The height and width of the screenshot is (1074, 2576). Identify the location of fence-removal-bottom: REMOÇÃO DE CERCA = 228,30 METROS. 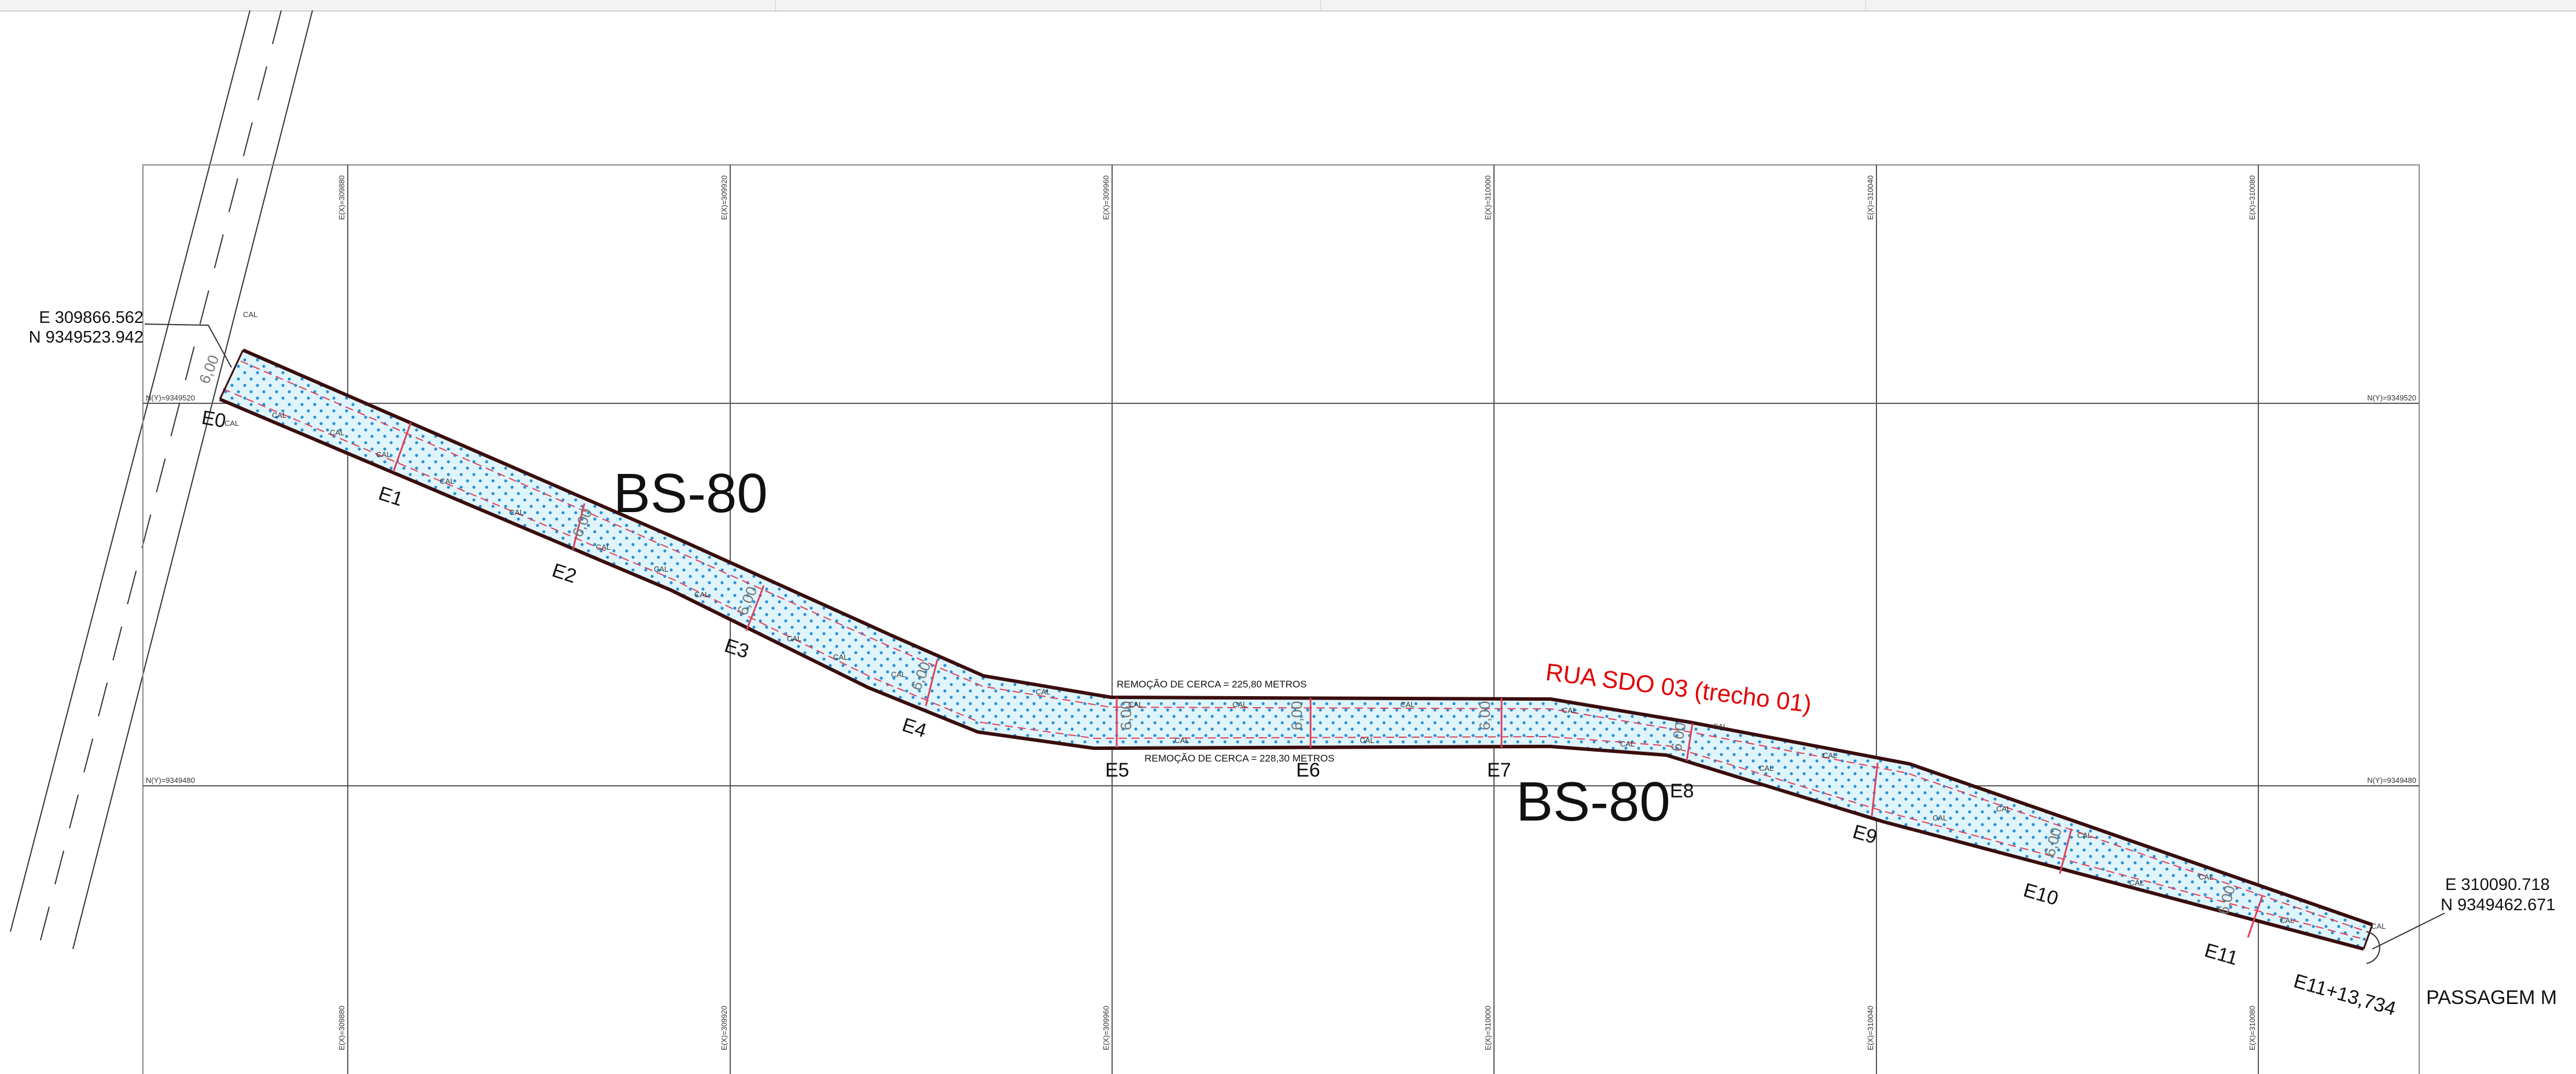
(1239, 758).